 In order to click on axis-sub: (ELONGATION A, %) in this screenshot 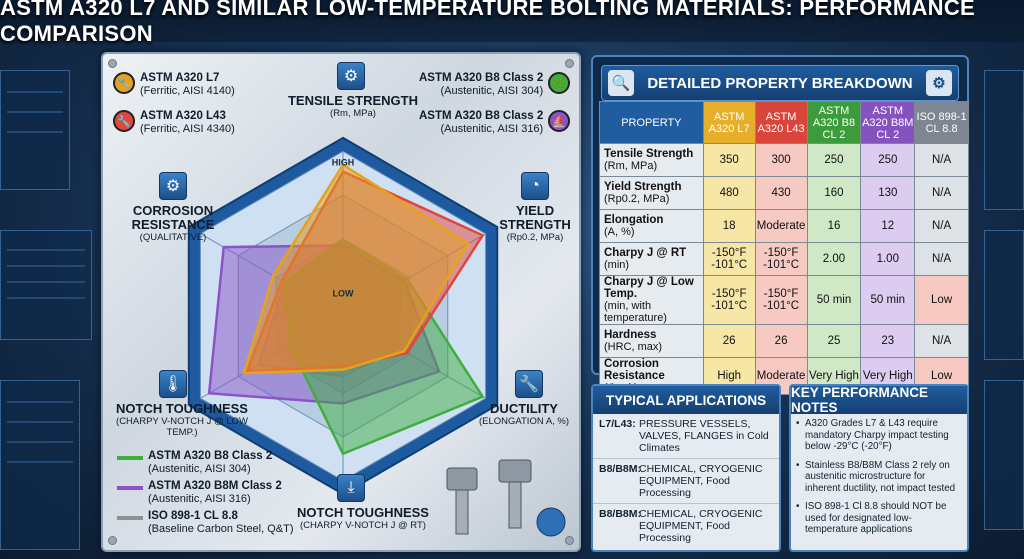, I will do `click(524, 421)`.